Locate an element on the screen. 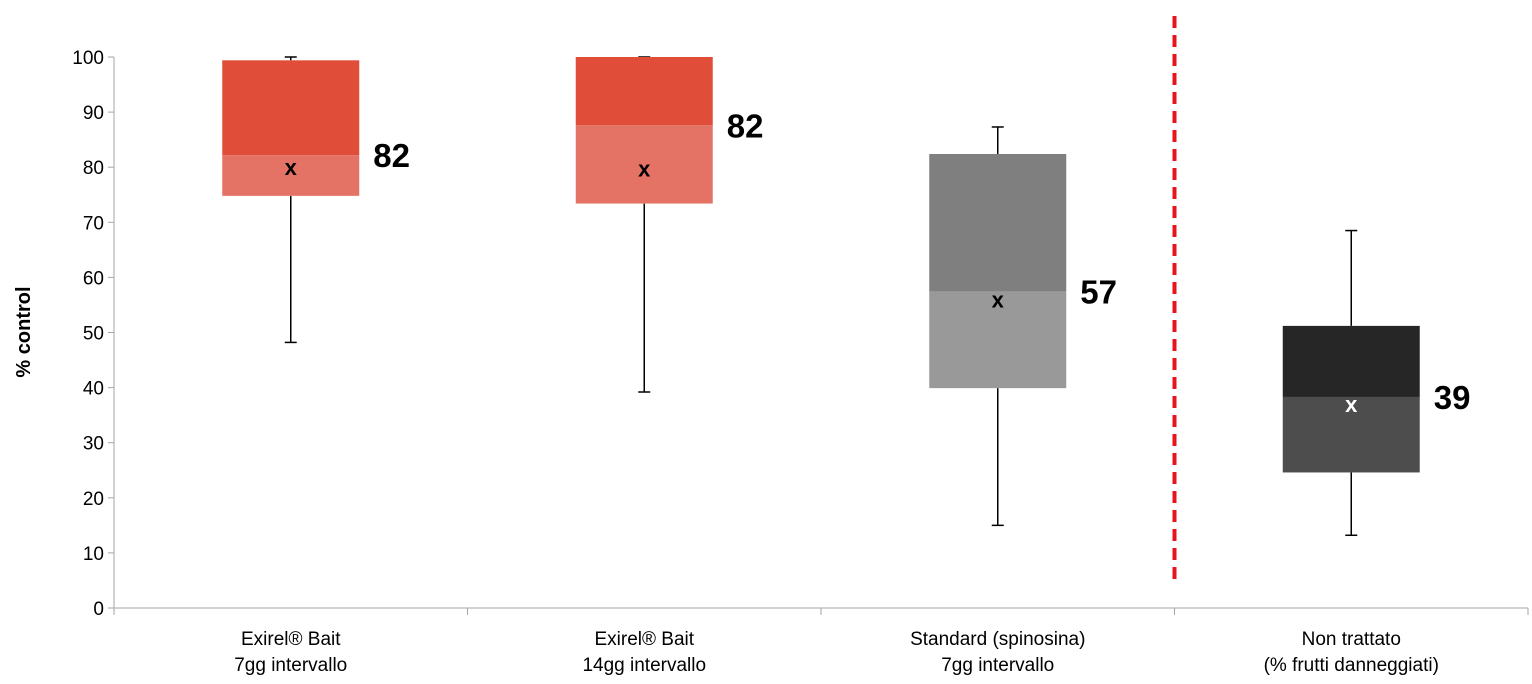  y-tick-label: 10 is located at coordinates (93, 554).